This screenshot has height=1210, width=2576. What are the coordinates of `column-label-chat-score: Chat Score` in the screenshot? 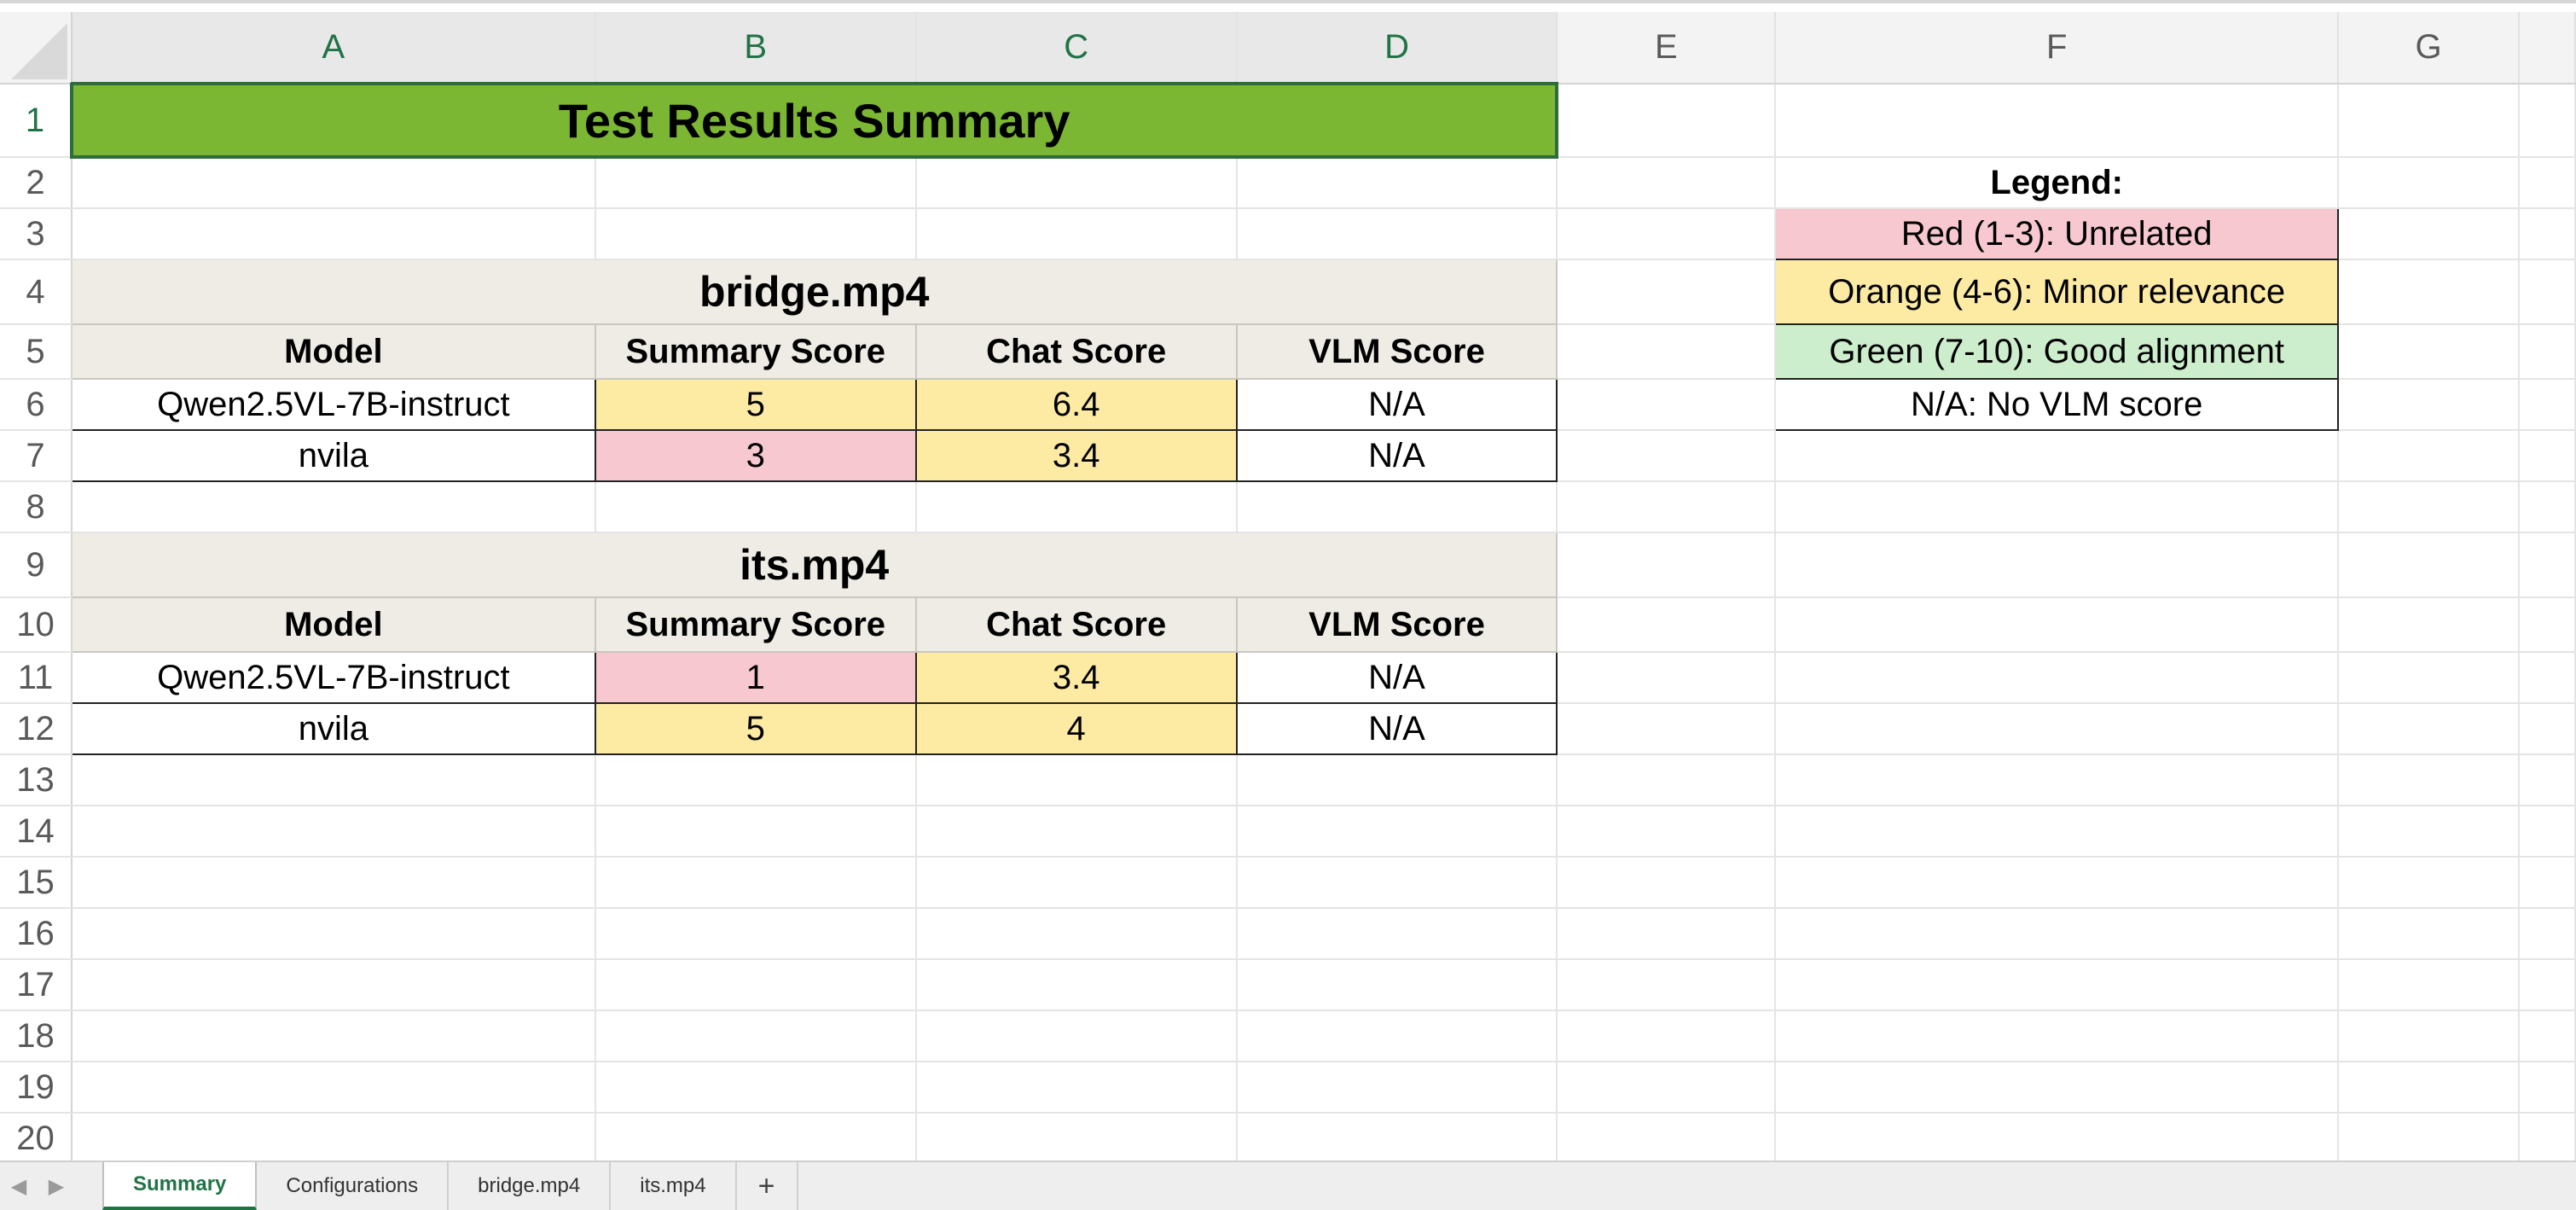 It's located at (1076, 351).